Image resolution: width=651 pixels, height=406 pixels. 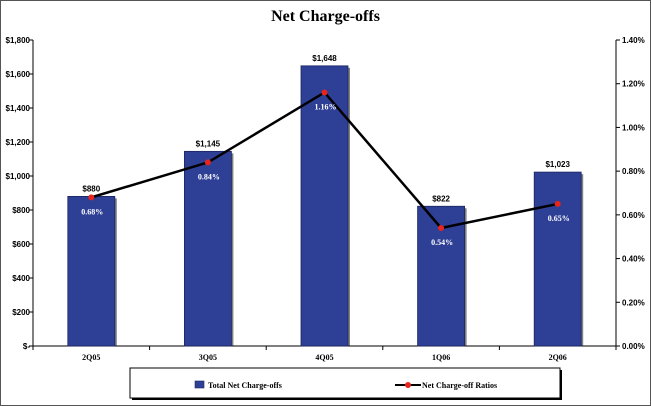 I want to click on y-left-tick-label: $1,400, so click(x=18, y=108).